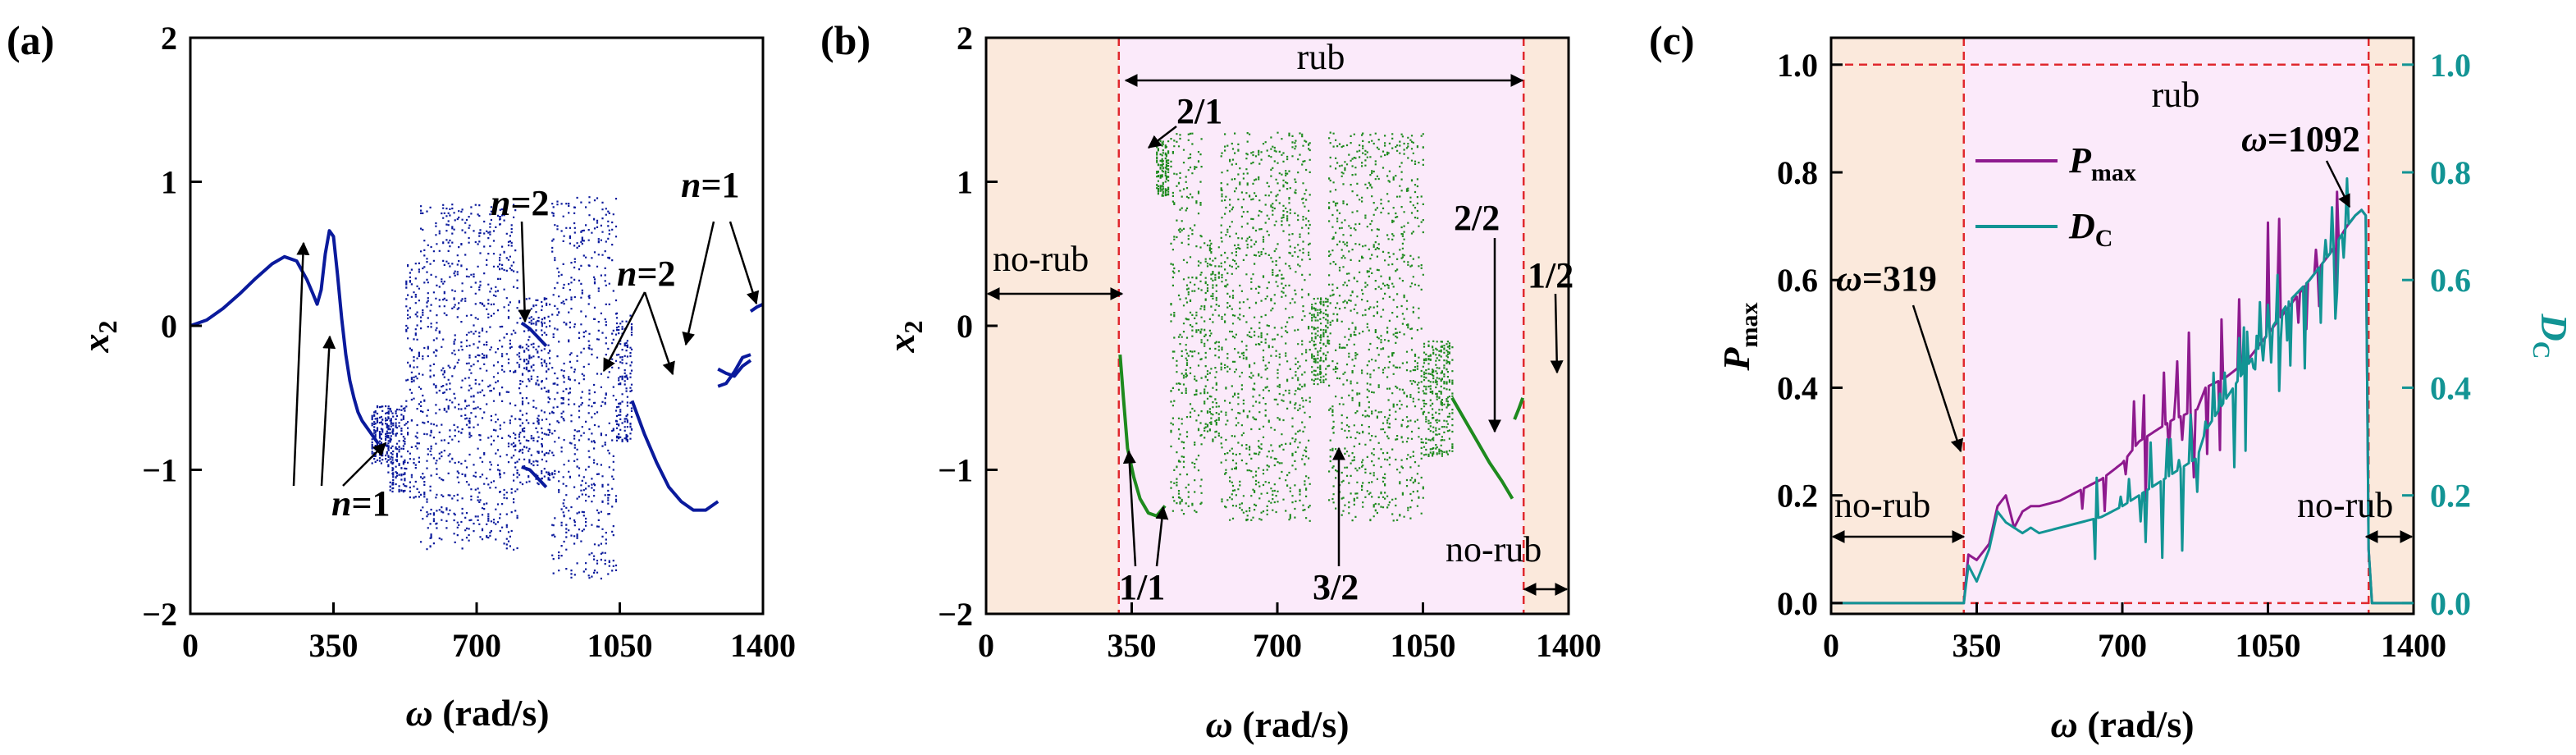 The image size is (2576, 755). Describe the element at coordinates (1321, 57) in the screenshot. I see `label-rub-b: rub` at that location.